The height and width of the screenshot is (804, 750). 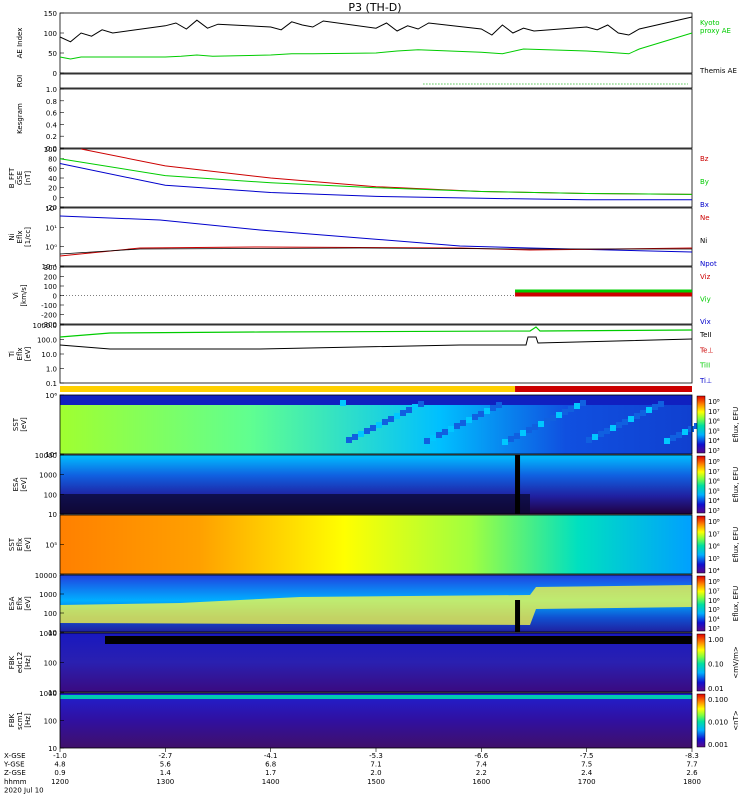 What do you see at coordinates (376, 46) in the screenshot?
I see `series-line-kyoto-proxy-ae` at bounding box center [376, 46].